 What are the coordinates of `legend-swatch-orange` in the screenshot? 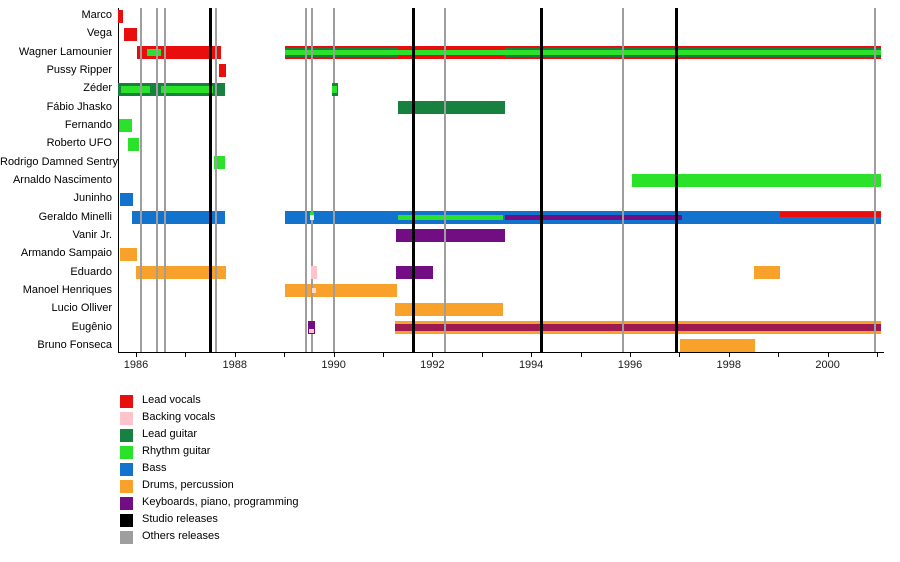 It's located at (126, 486).